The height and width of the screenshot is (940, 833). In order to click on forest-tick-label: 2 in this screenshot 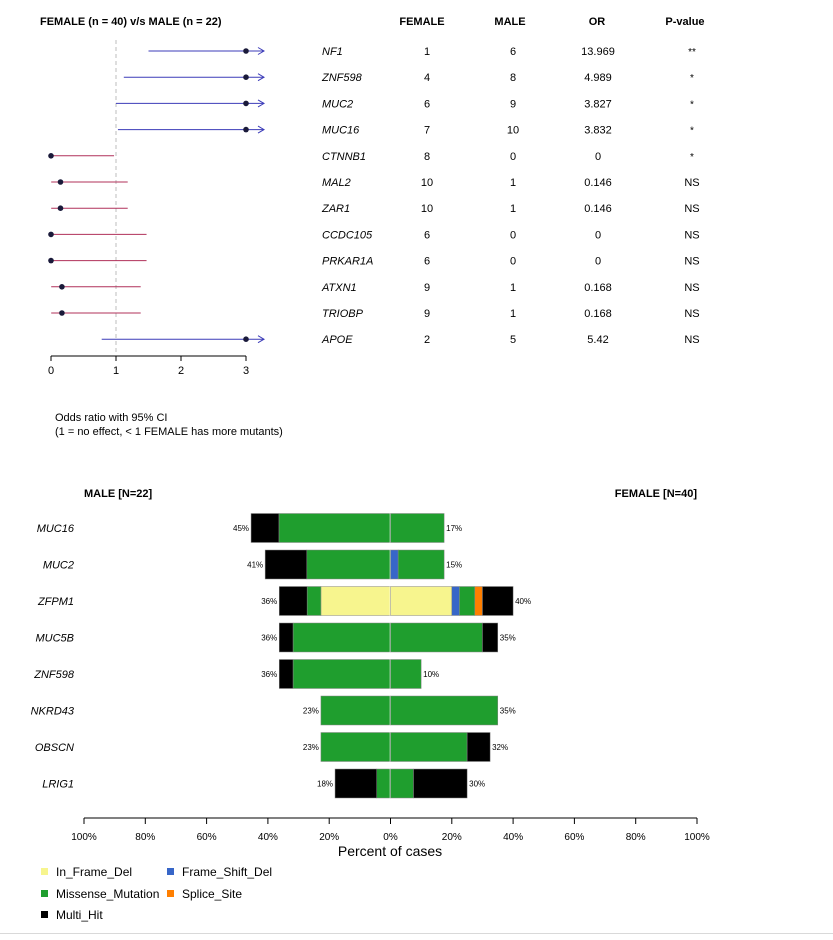, I will do `click(181, 371)`.